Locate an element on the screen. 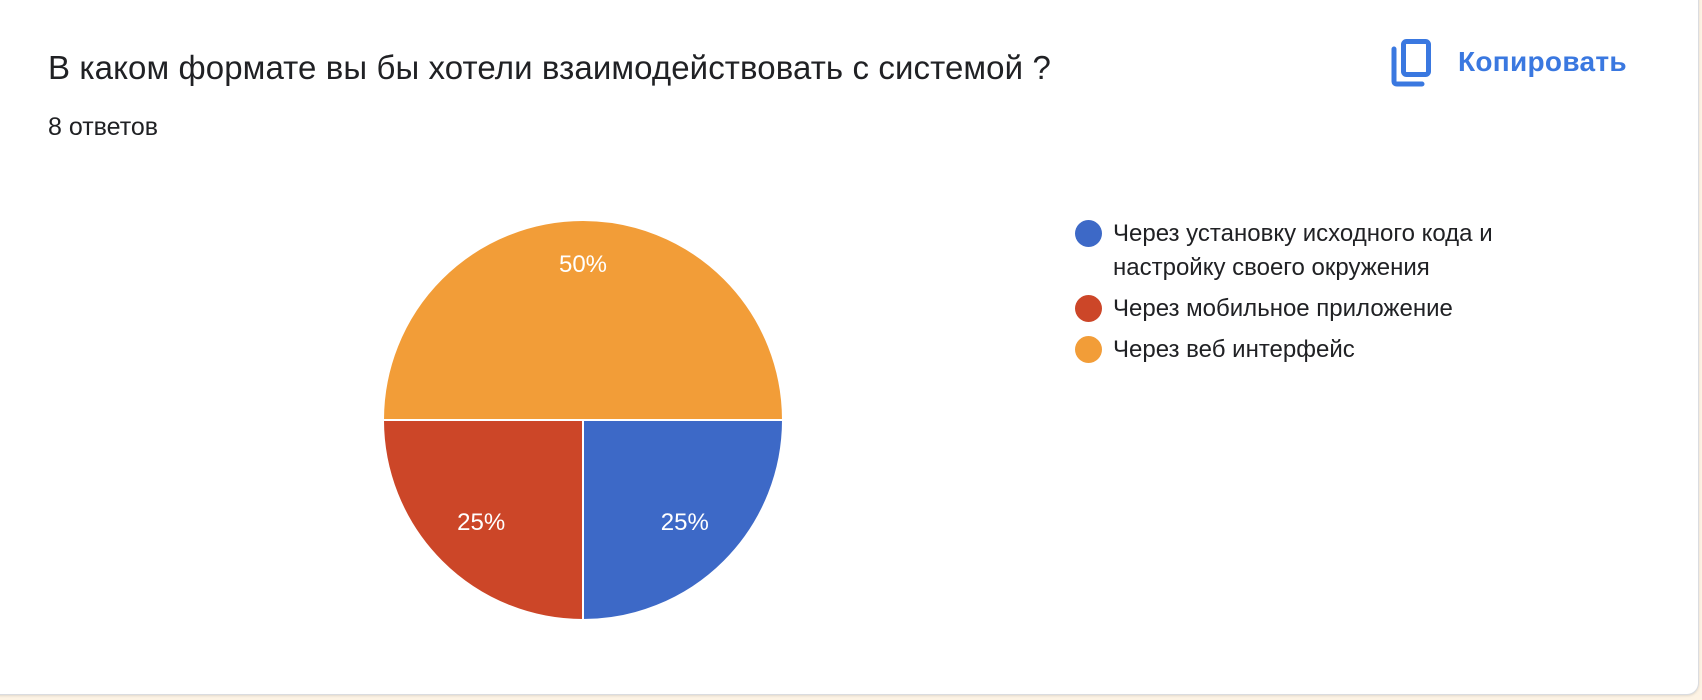 The height and width of the screenshot is (700, 1702). legend-item-mobile-app: Через мобильное приложение is located at coordinates (1335, 309).